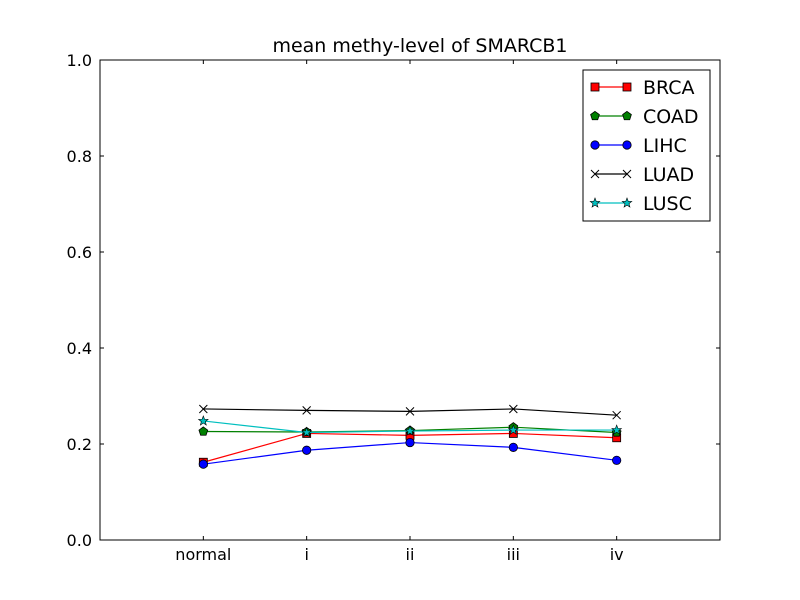 The width and height of the screenshot is (800, 600). I want to click on series-lusc, so click(410, 426).